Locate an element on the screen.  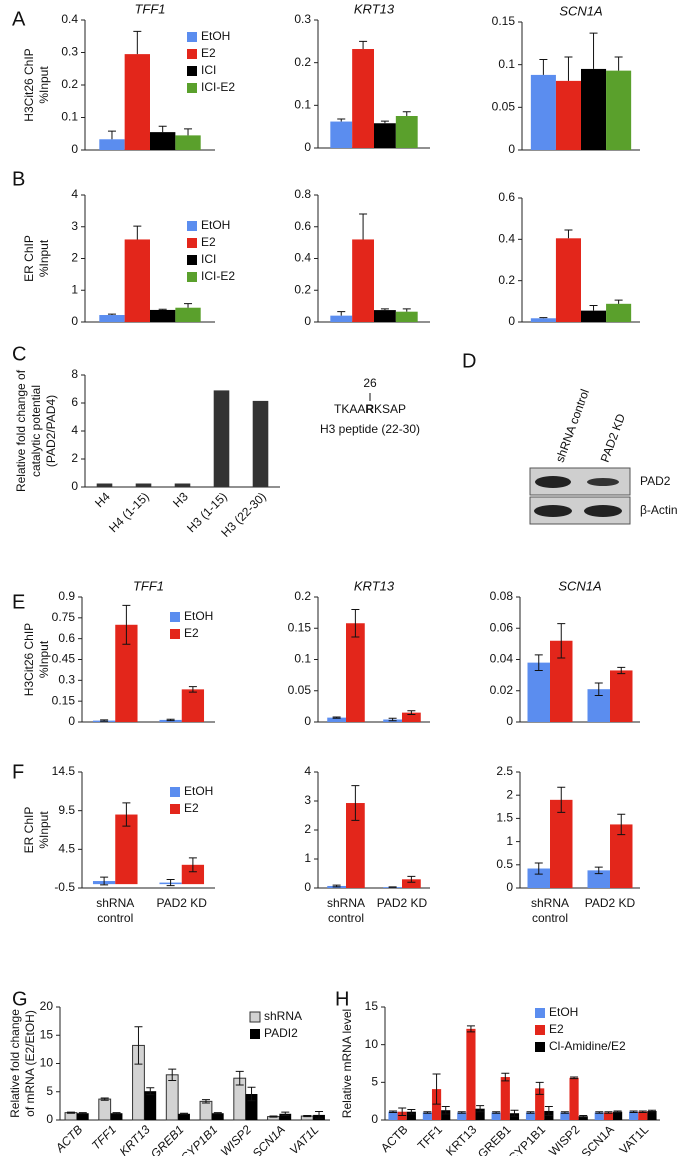
y-tick-label: 2.5 is located at coordinates (504, 771).